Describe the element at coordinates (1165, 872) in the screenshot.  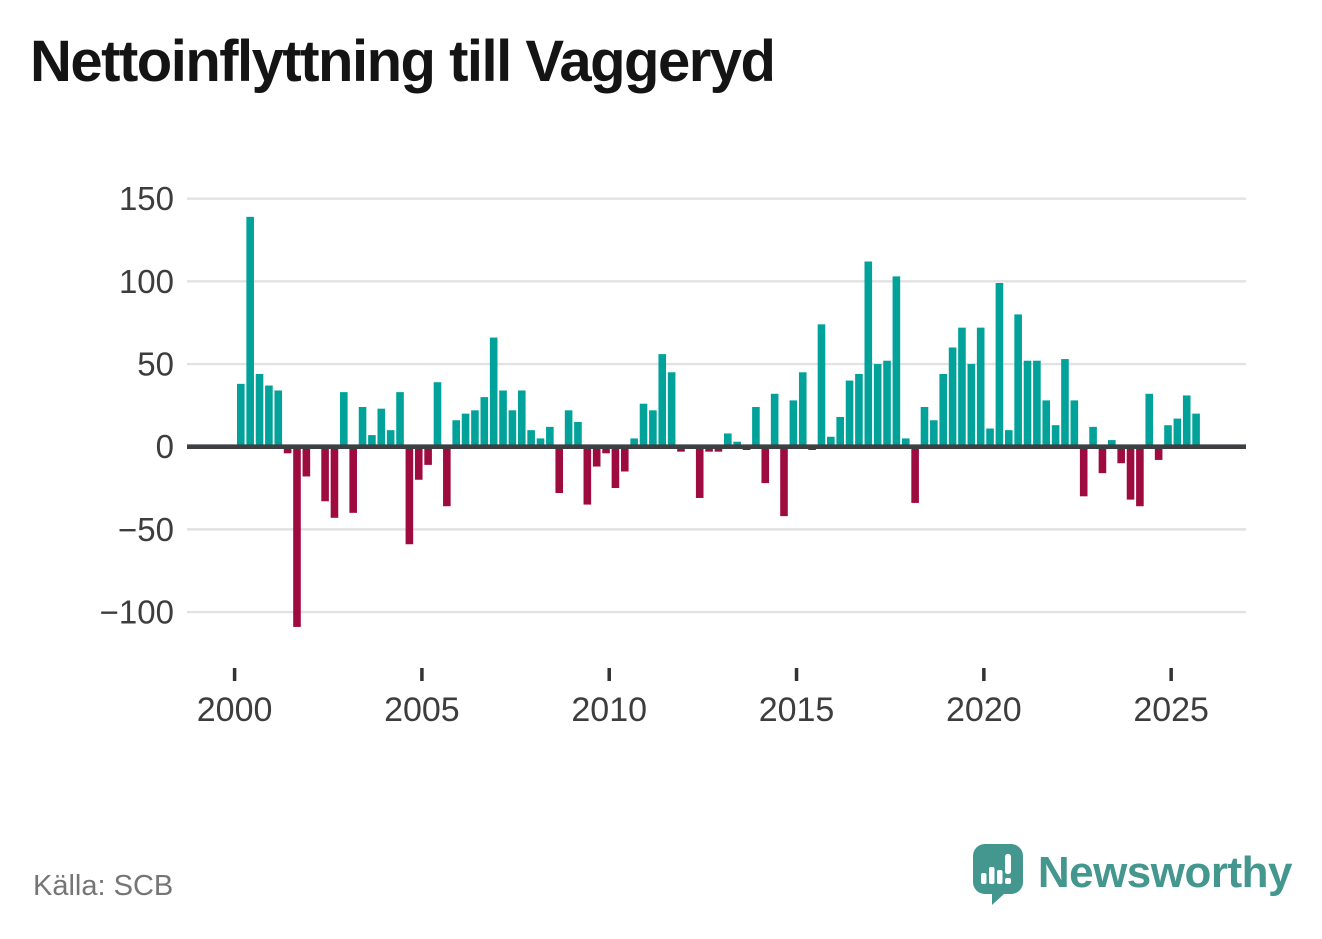
I see `newsworthy-wordmark: Newsworthy` at that location.